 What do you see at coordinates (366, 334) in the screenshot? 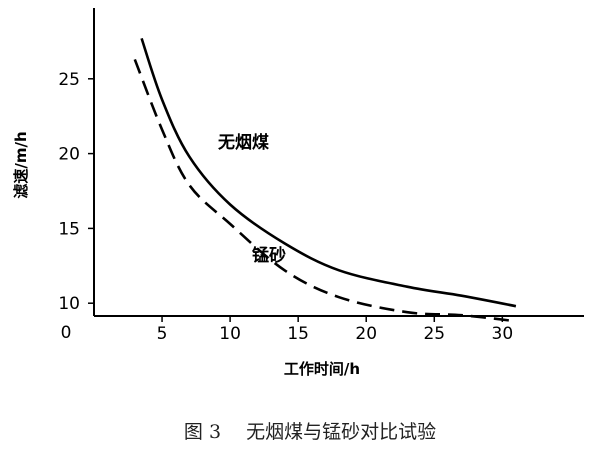
I see `x-tick-label: 20` at bounding box center [366, 334].